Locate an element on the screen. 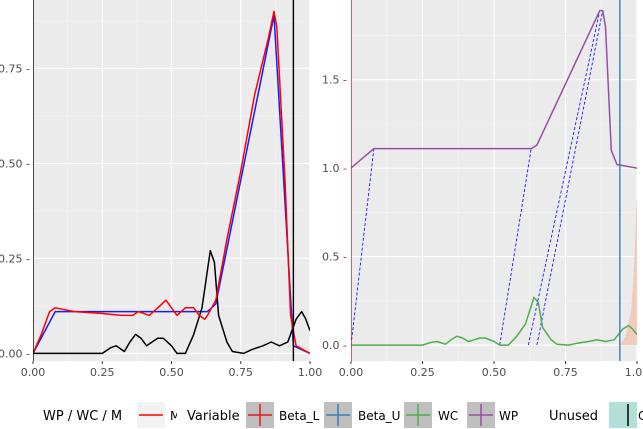 This screenshot has height=429, width=643. legend-label-wp: WP is located at coordinates (508, 416).